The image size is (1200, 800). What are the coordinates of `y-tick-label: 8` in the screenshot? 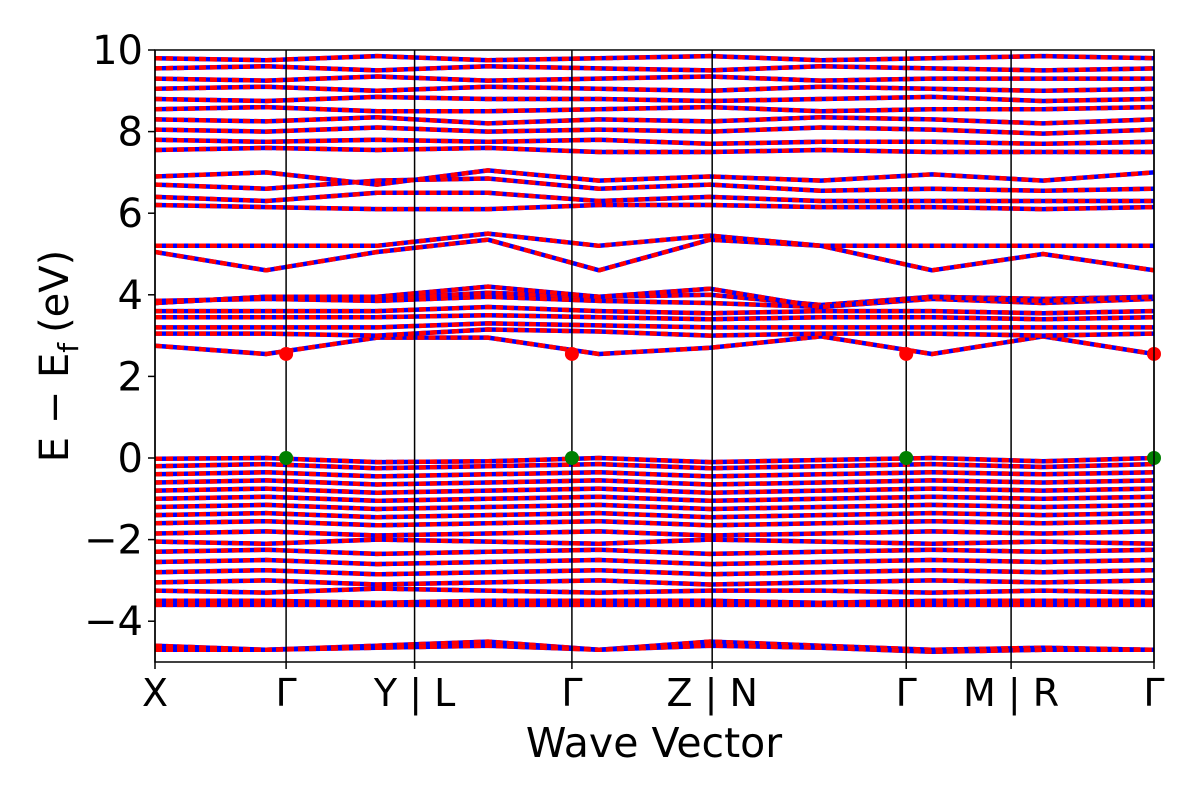 It's located at (130, 133).